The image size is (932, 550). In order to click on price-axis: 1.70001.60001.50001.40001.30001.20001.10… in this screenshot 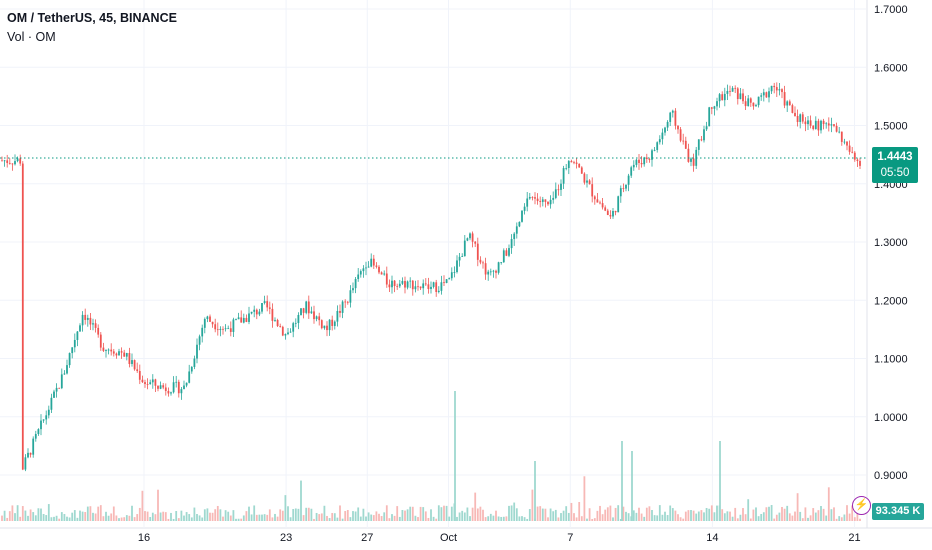, I will do `click(891, 243)`.